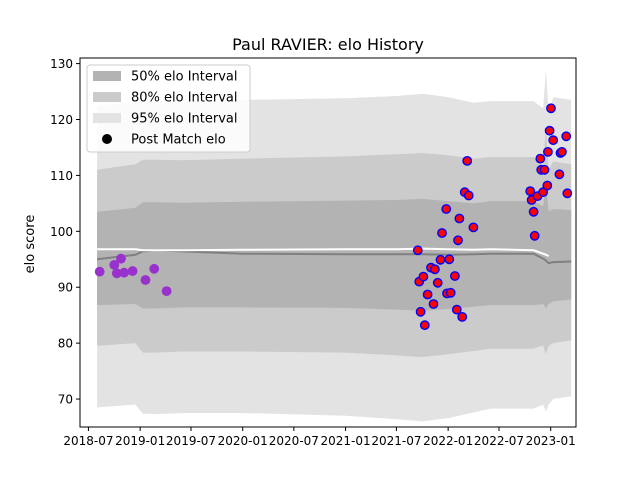 This screenshot has height=480, width=640. What do you see at coordinates (61, 64) in the screenshot?
I see `y-tick-label: 130` at bounding box center [61, 64].